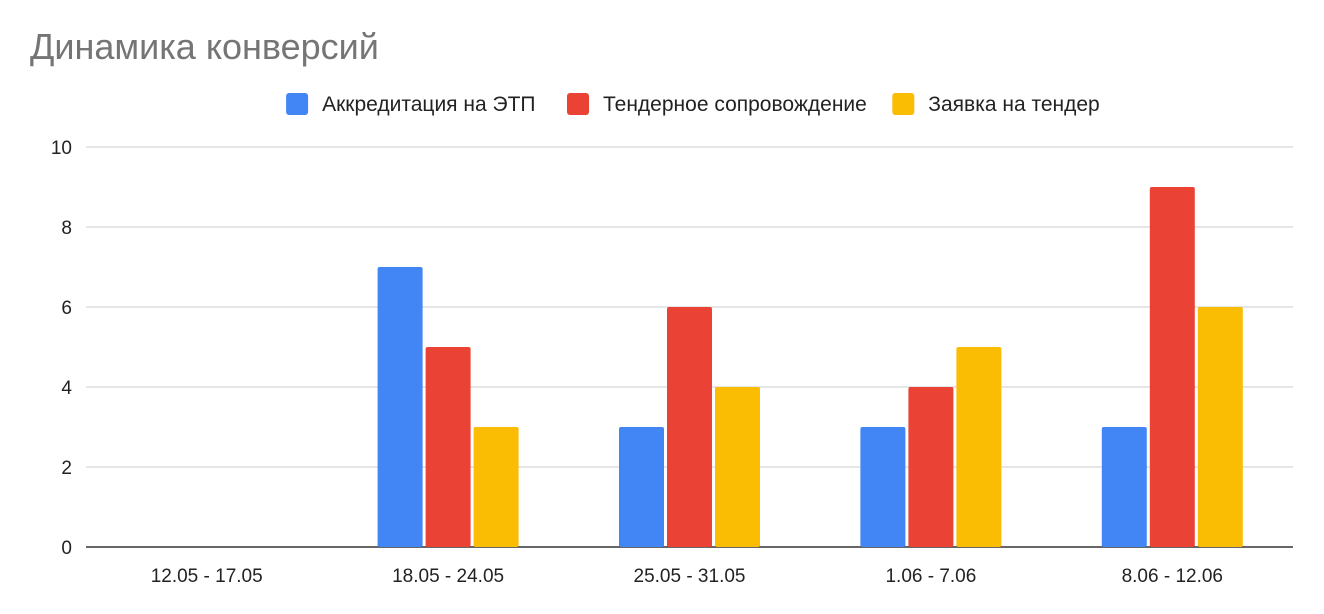 This screenshot has width=1324, height=614. What do you see at coordinates (930, 576) in the screenshot?
I see `x-tick-label: 1.06 - 7.06` at bounding box center [930, 576].